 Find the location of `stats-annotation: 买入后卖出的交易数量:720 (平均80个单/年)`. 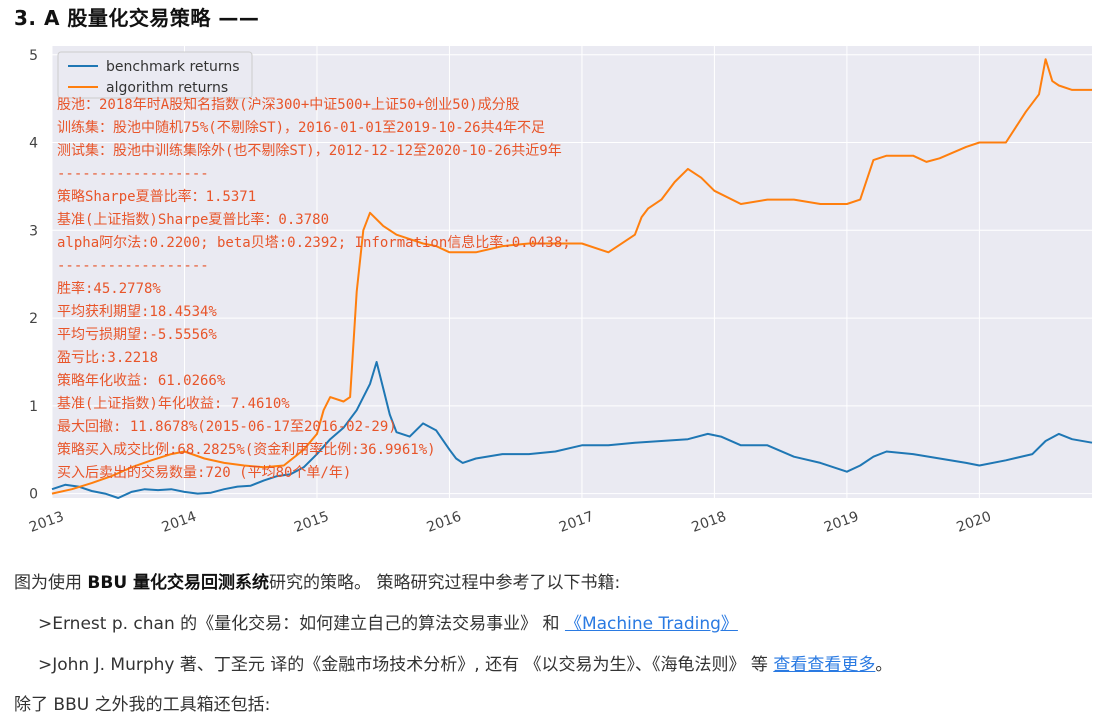

stats-annotation: 买入后卖出的交易数量:720 (平均80个单/年) is located at coordinates (204, 472).